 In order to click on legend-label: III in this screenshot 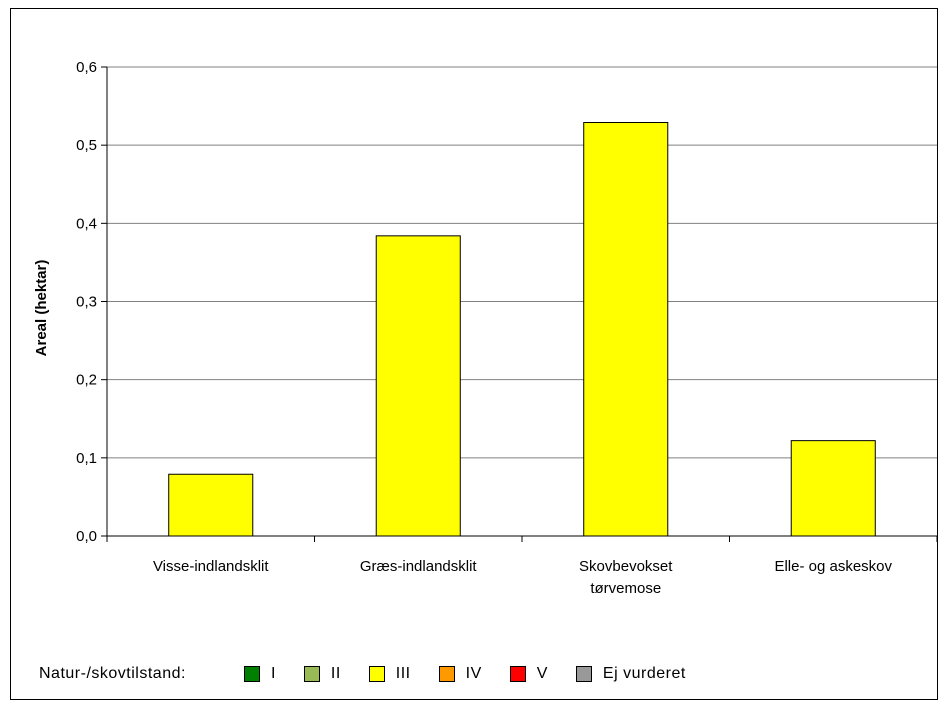, I will do `click(403, 673)`.